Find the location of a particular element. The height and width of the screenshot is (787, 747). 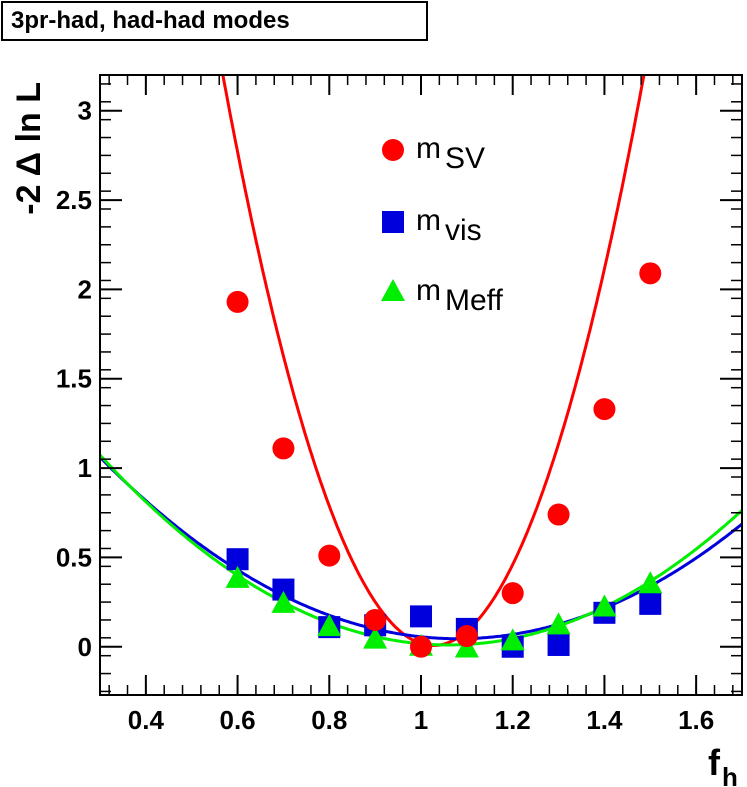

legend-sub-meff: Meff is located at coordinates (474, 300).